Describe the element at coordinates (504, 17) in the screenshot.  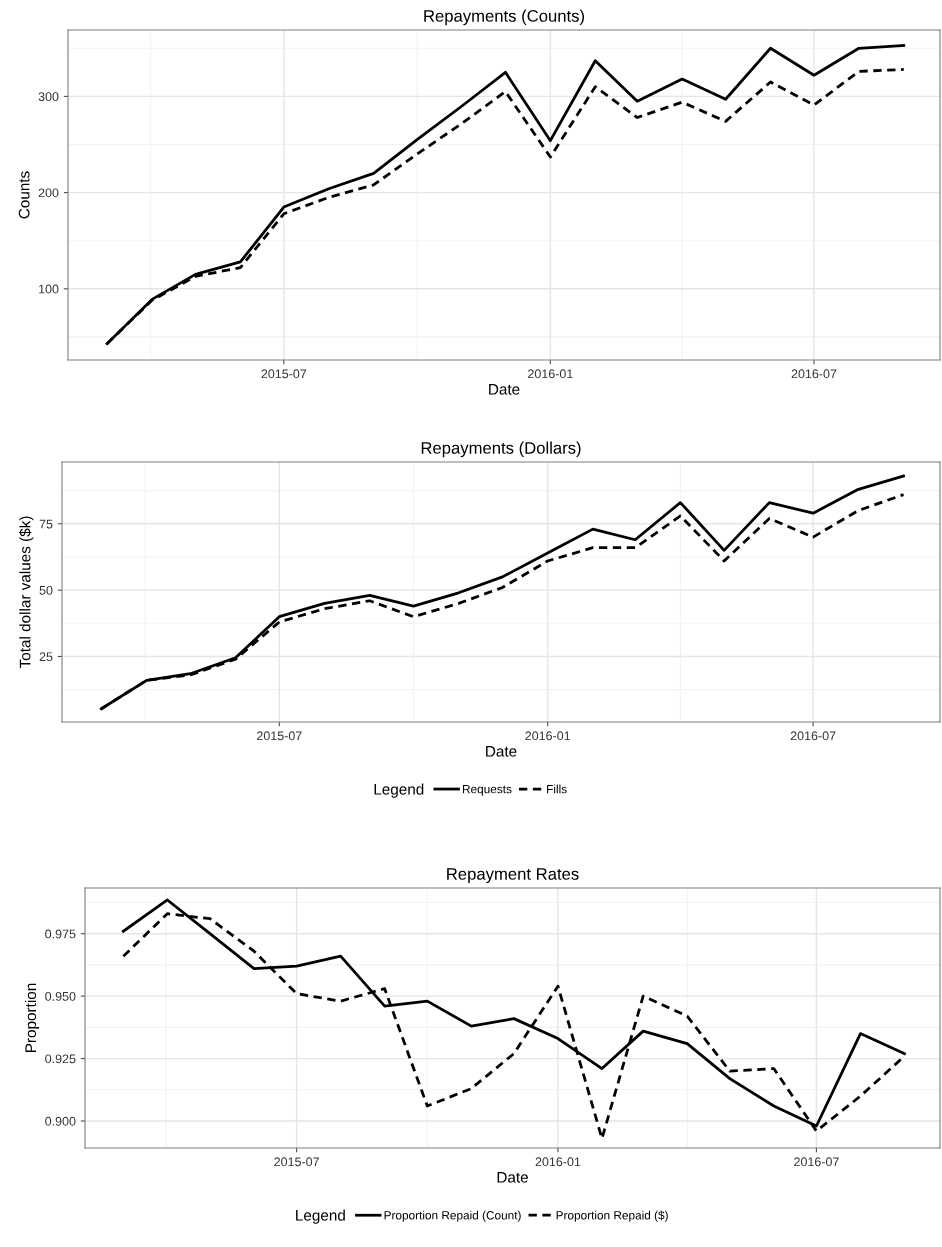
I see `chart-title: Repayments (Counts)` at that location.